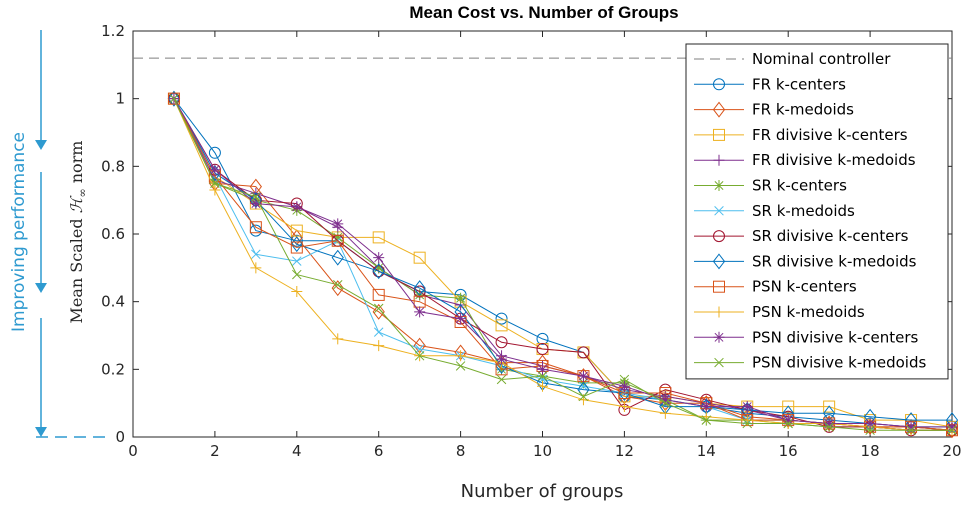 The height and width of the screenshot is (508, 964). What do you see at coordinates (834, 261) in the screenshot?
I see `legend-label: SR divisive k-medoids` at bounding box center [834, 261].